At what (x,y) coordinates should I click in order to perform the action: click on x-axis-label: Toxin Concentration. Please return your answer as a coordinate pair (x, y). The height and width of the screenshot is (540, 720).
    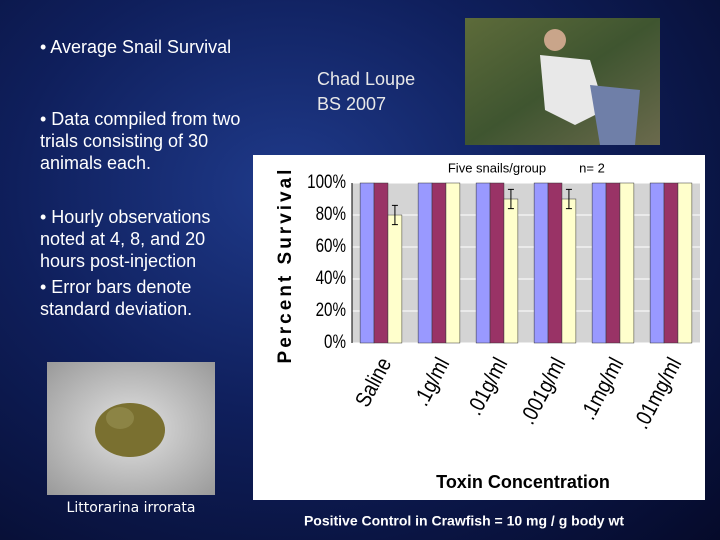
    Looking at the image, I should click on (523, 482).